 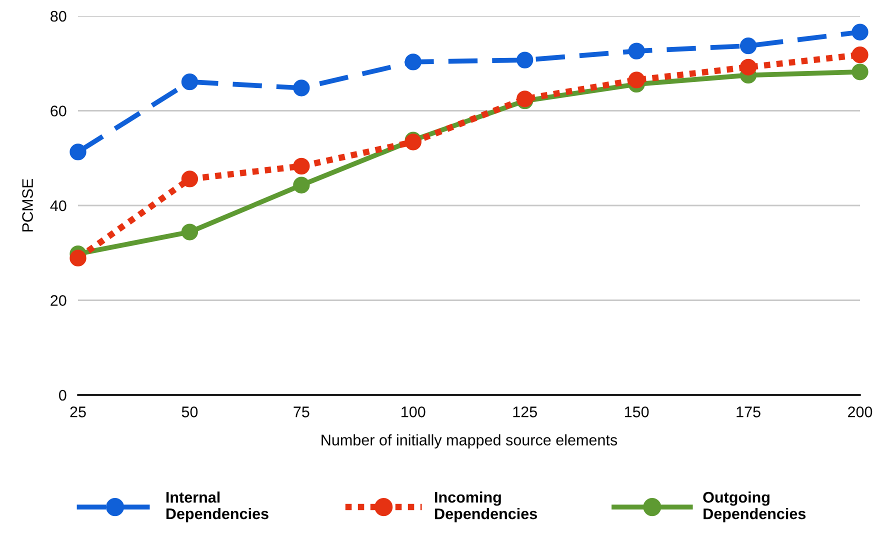 What do you see at coordinates (27, 205) in the screenshot?
I see `y-axis-title: PCMSE` at bounding box center [27, 205].